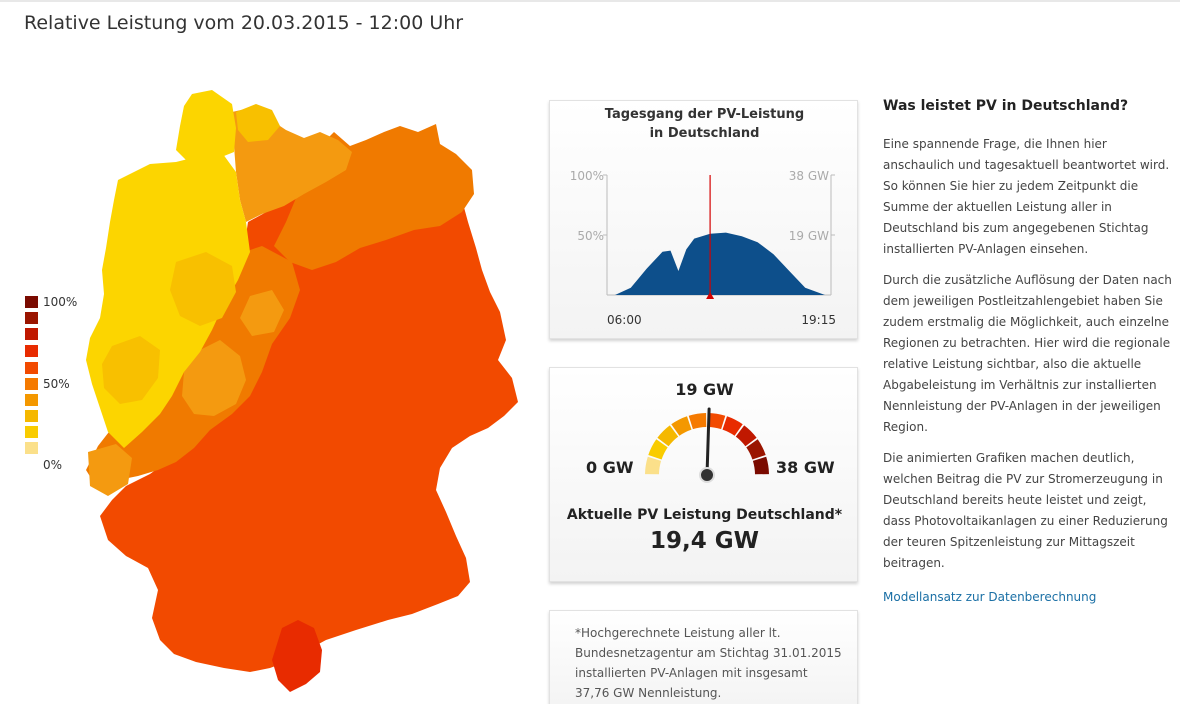 This screenshot has width=1180, height=704. Describe the element at coordinates (206, 127) in the screenshot. I see `map-region-north-west` at that location.